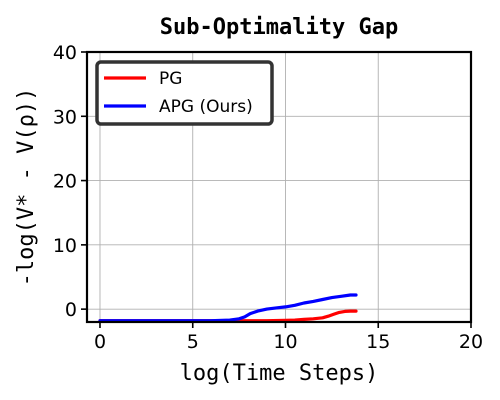  Describe the element at coordinates (26, 187) in the screenshot. I see `y-axis-label: -log(V* - V(ρ))` at that location.